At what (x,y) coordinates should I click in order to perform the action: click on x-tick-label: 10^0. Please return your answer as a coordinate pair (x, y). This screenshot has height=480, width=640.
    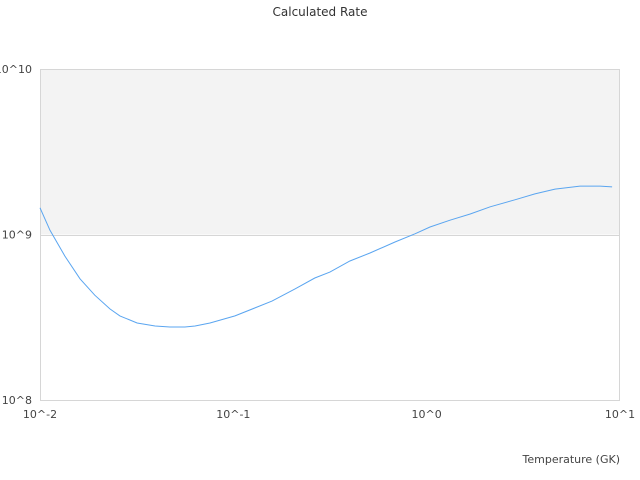
    Looking at the image, I should click on (427, 414).